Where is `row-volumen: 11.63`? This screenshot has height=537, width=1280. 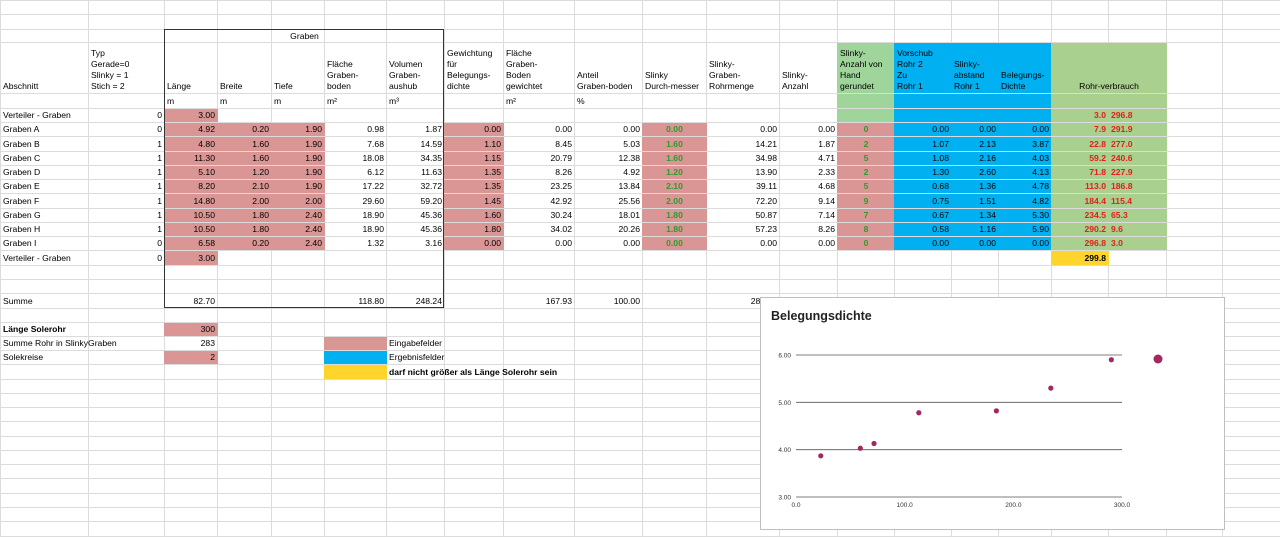 row-volumen: 11.63 is located at coordinates (431, 172).